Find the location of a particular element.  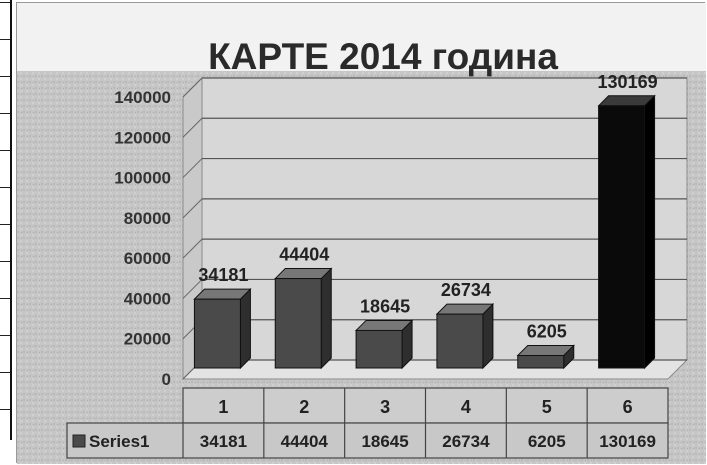

y-tick-label: 0 is located at coordinates (166, 379).